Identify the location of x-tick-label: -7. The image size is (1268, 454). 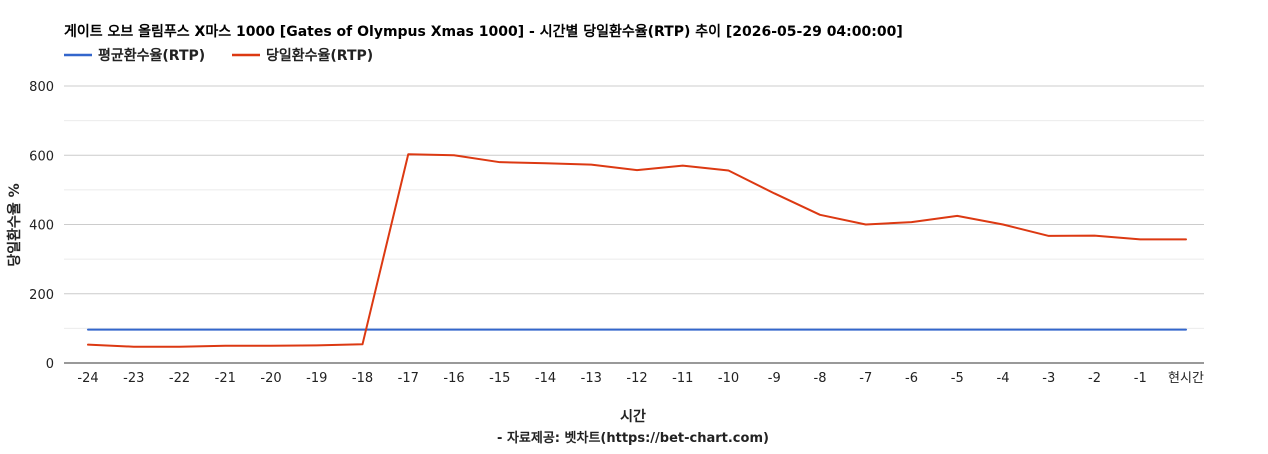
(865, 378).